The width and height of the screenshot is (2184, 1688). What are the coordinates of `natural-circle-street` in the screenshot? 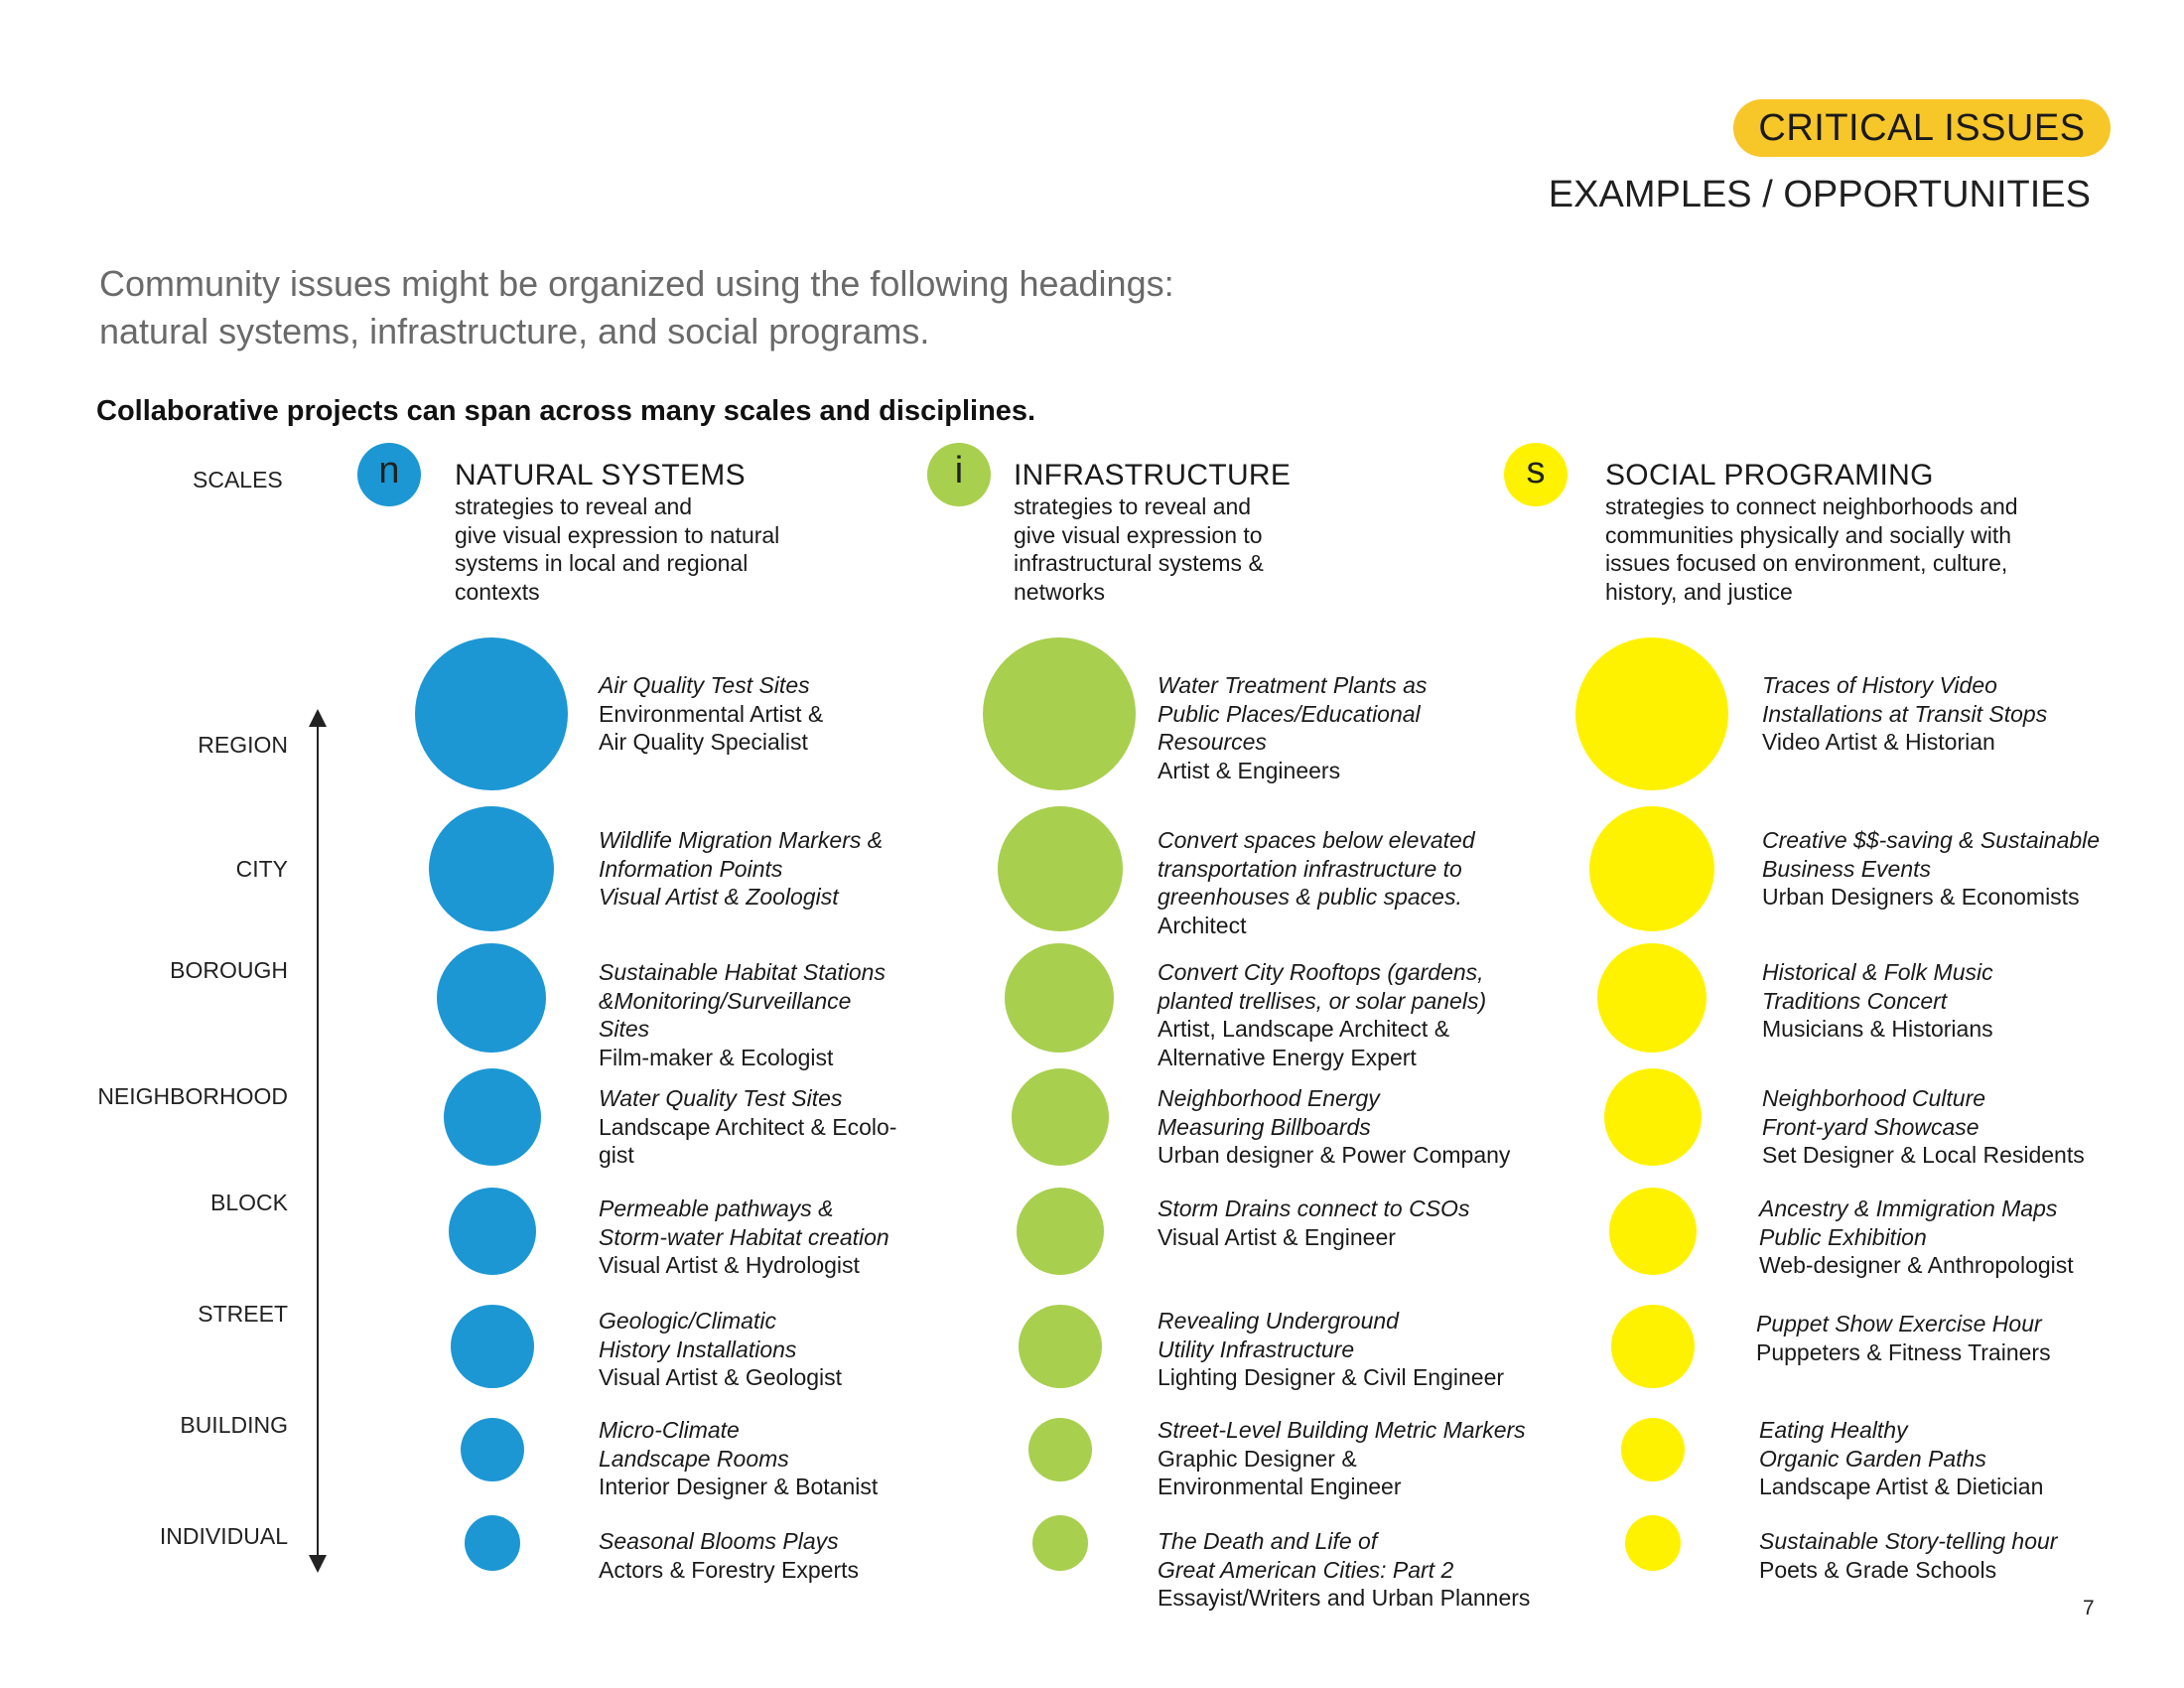 It's located at (492, 1346).